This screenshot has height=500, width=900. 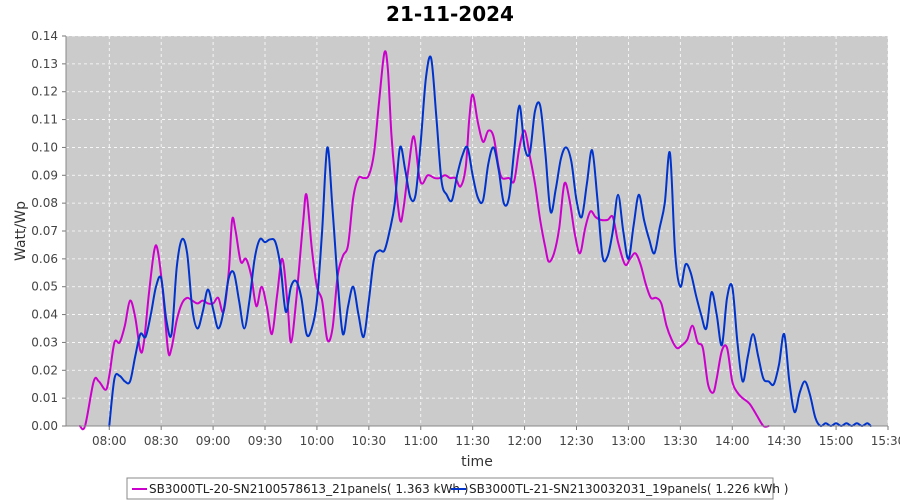 I want to click on x-tick-label: 08:00, so click(x=109, y=441).